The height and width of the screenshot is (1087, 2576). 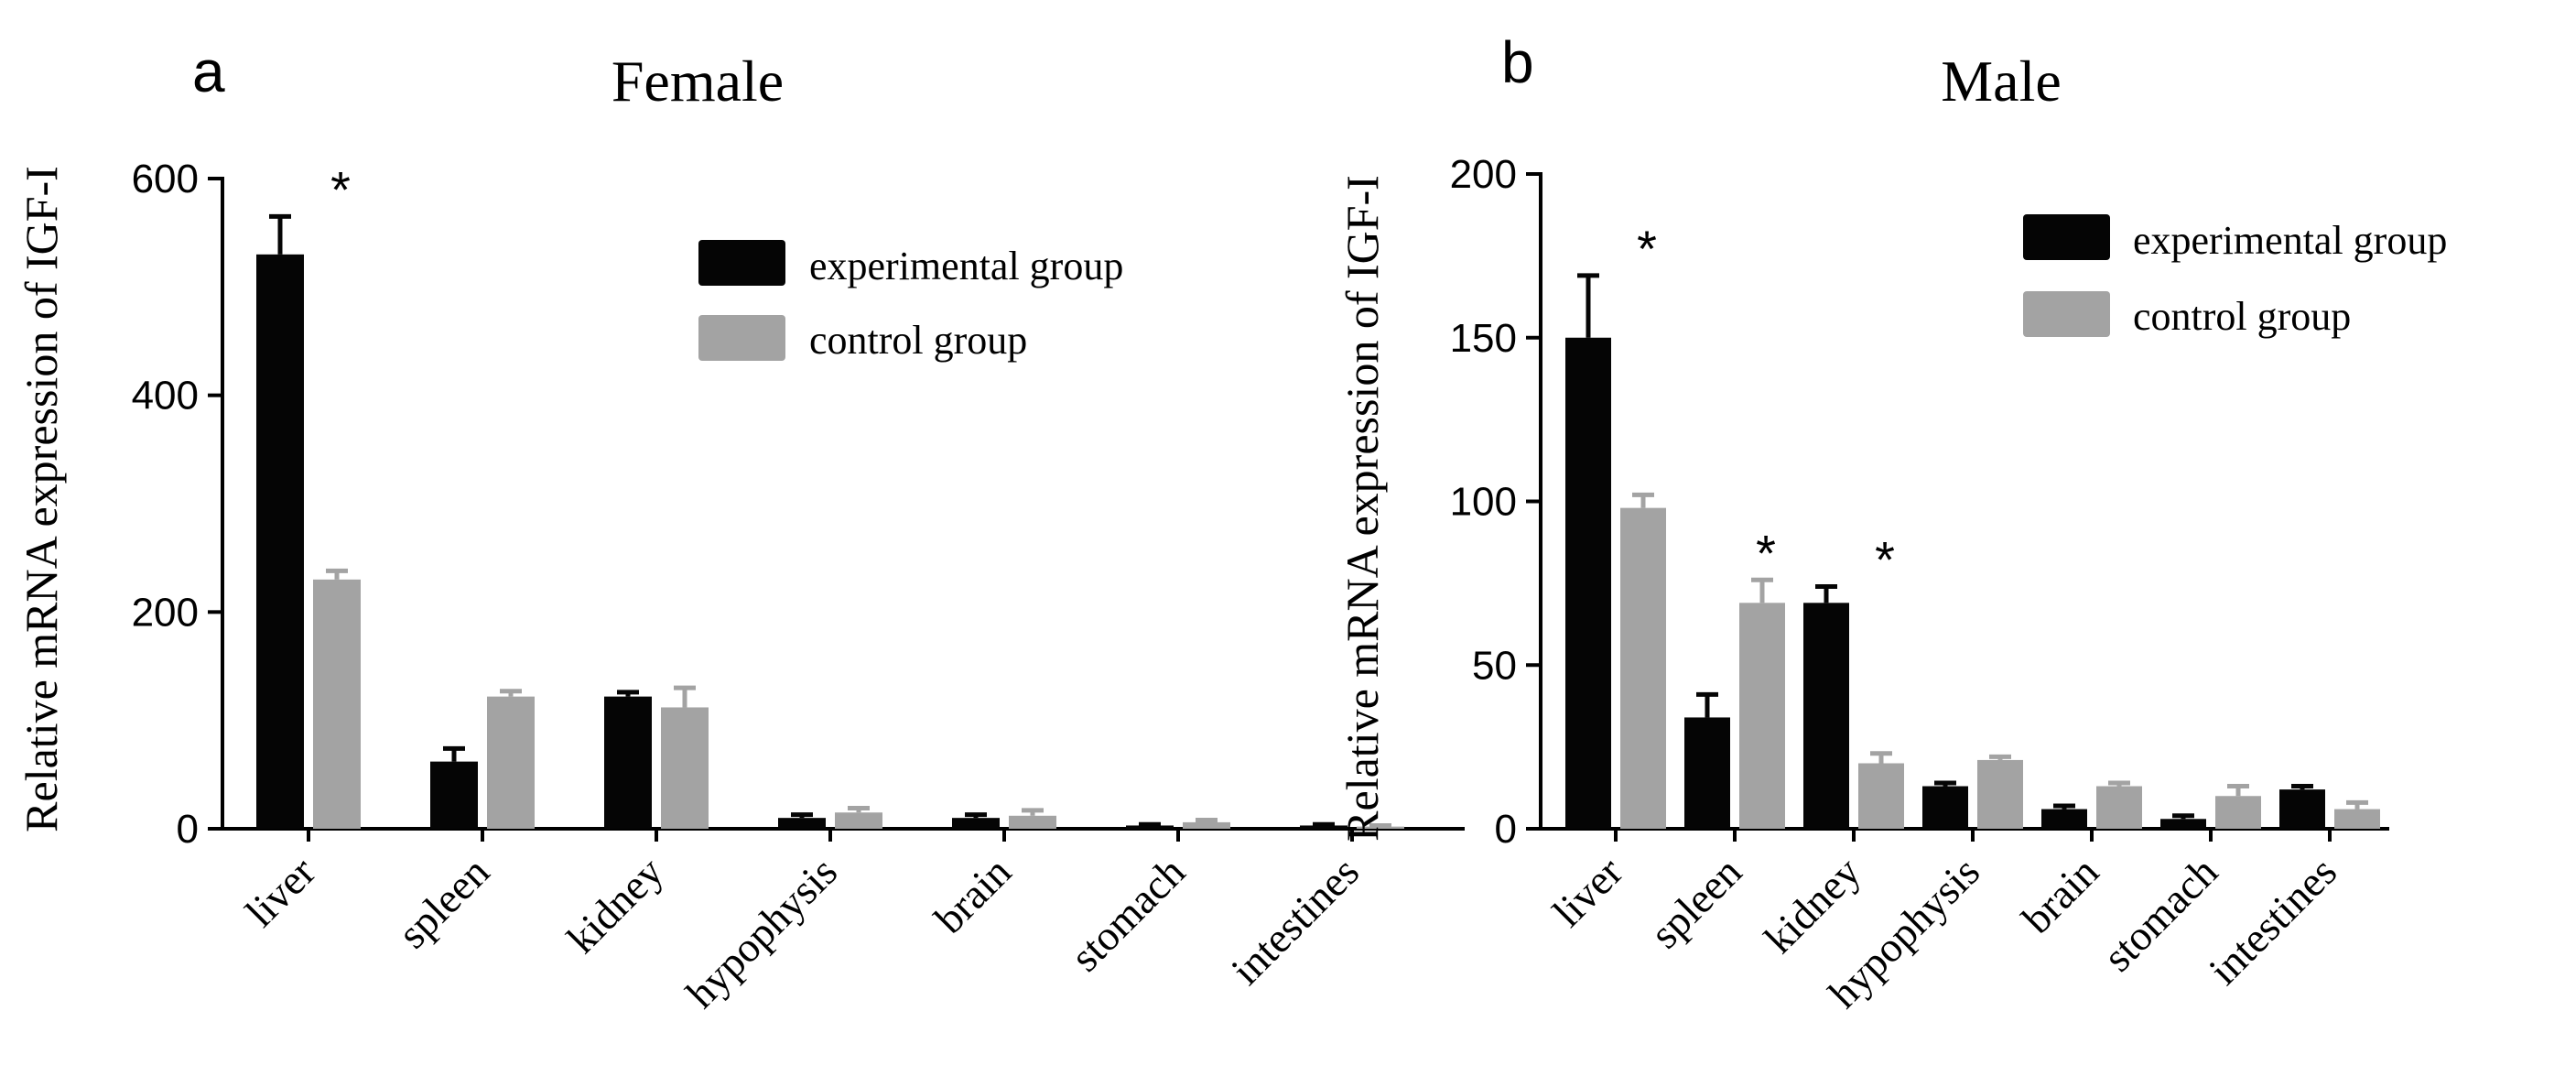 I want to click on panel-b-title: Male, so click(x=2002, y=81).